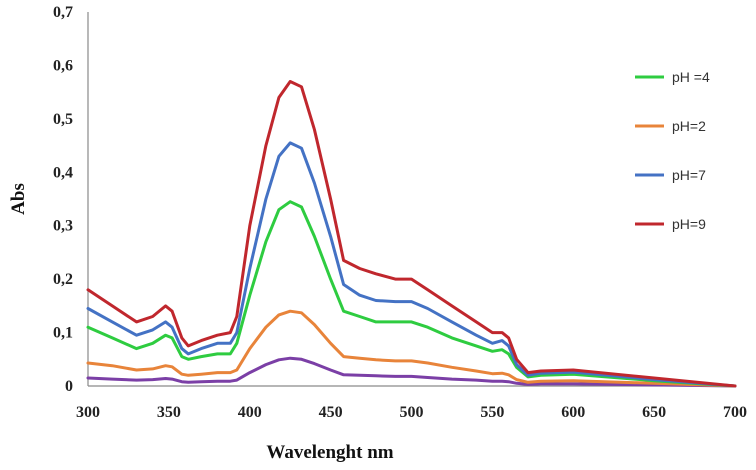 This screenshot has width=756, height=470. Describe the element at coordinates (63, 65) in the screenshot. I see `y-tick-label: 0,6` at that location.